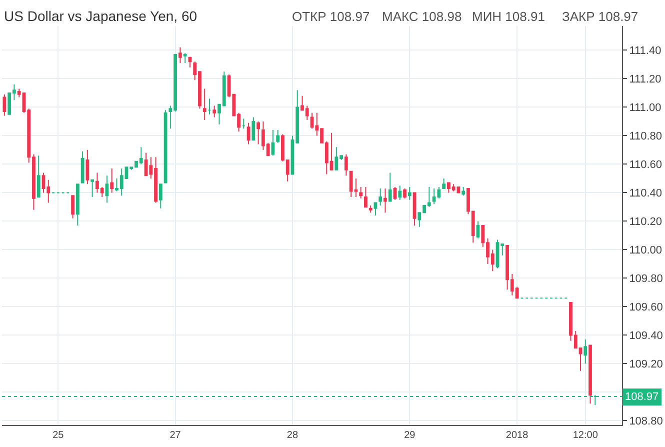  I want to click on text: ОТКР 108.97, so click(331, 16).